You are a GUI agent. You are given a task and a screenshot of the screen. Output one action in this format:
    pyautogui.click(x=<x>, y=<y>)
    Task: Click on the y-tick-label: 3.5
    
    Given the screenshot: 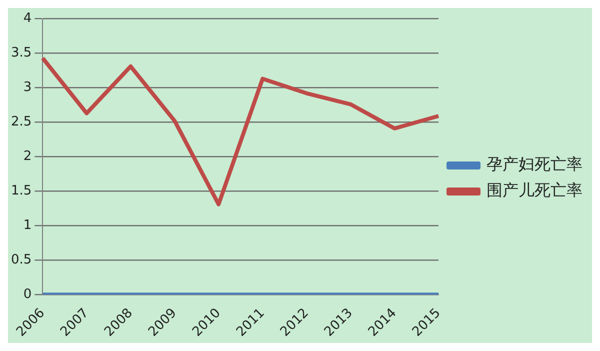 What is the action you would take?
    pyautogui.click(x=21, y=53)
    